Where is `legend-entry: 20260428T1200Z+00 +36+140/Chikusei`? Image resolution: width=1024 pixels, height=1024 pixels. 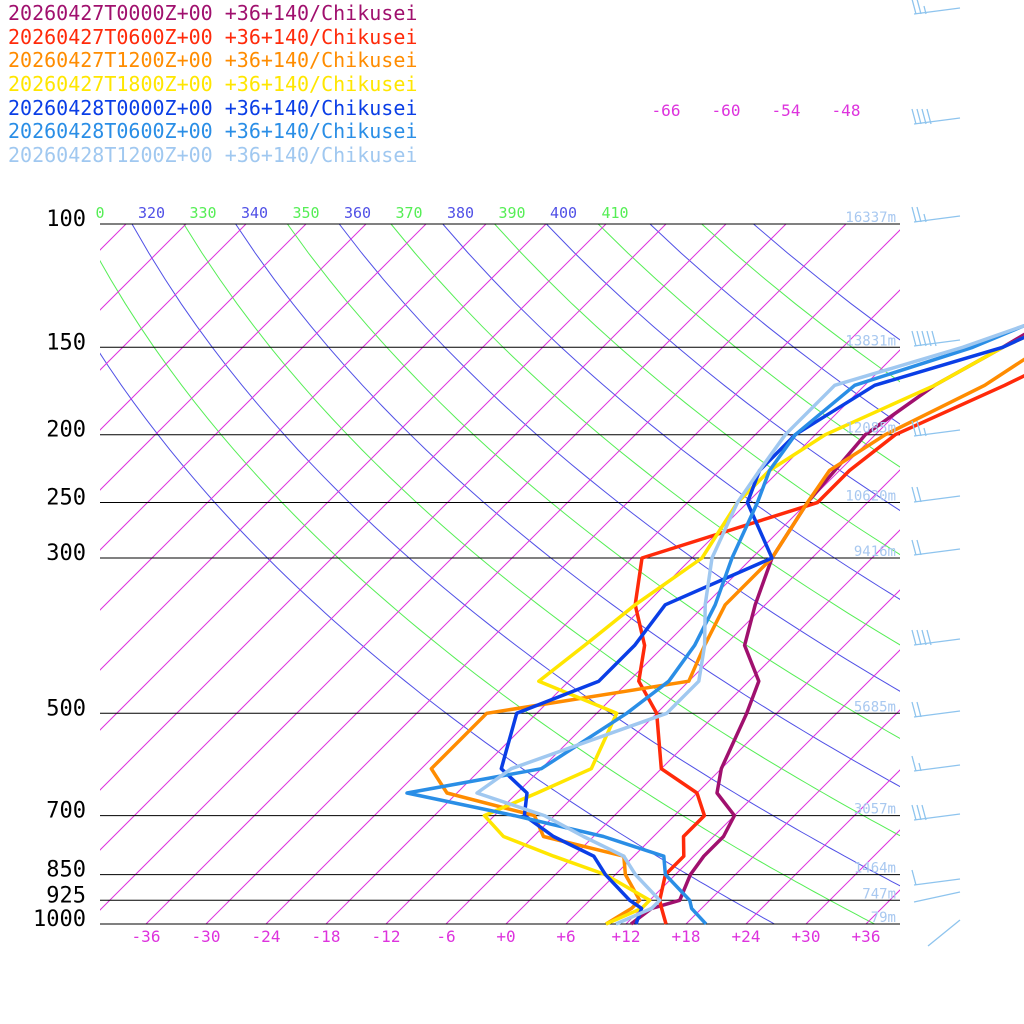
legend-entry: 20260428T1200Z+00 +36+140/Chikusei is located at coordinates (213, 155).